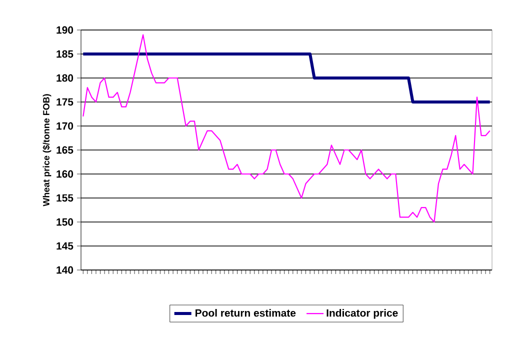 This screenshot has height=340, width=508. Describe the element at coordinates (65, 222) in the screenshot. I see `y-tick-label: 150` at that location.